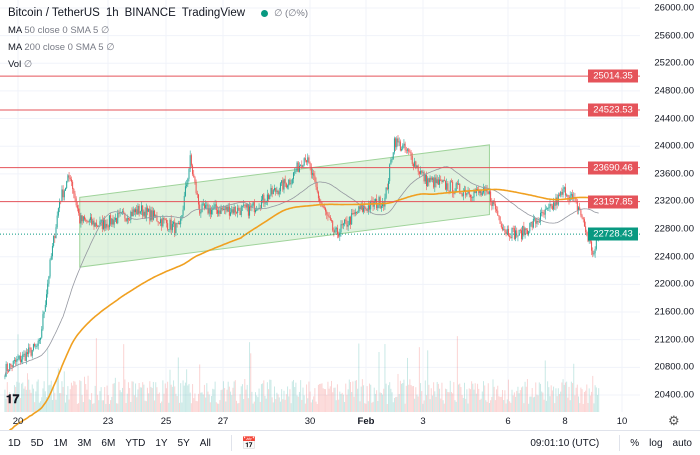 This screenshot has height=455, width=700. What do you see at coordinates (135, 443) in the screenshot?
I see `range-ytd: YTD` at bounding box center [135, 443].